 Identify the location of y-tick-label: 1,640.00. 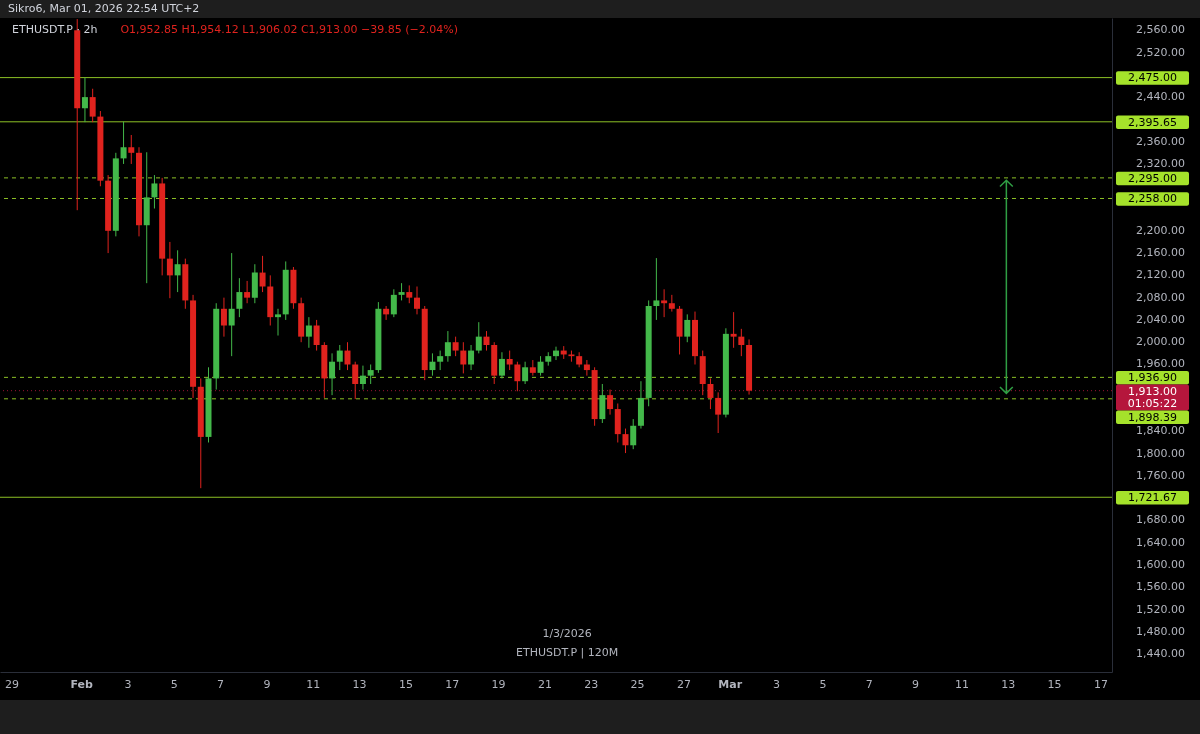
(1160, 542).